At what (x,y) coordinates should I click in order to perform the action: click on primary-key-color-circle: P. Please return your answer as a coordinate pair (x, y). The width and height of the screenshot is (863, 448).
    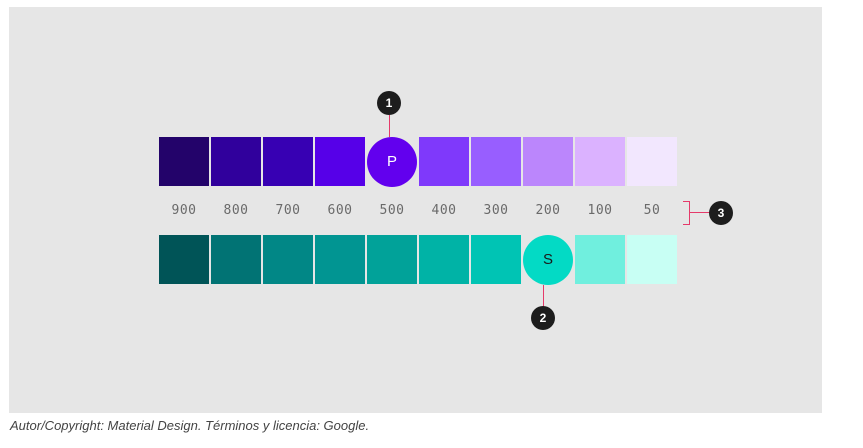
    Looking at the image, I should click on (392, 161).